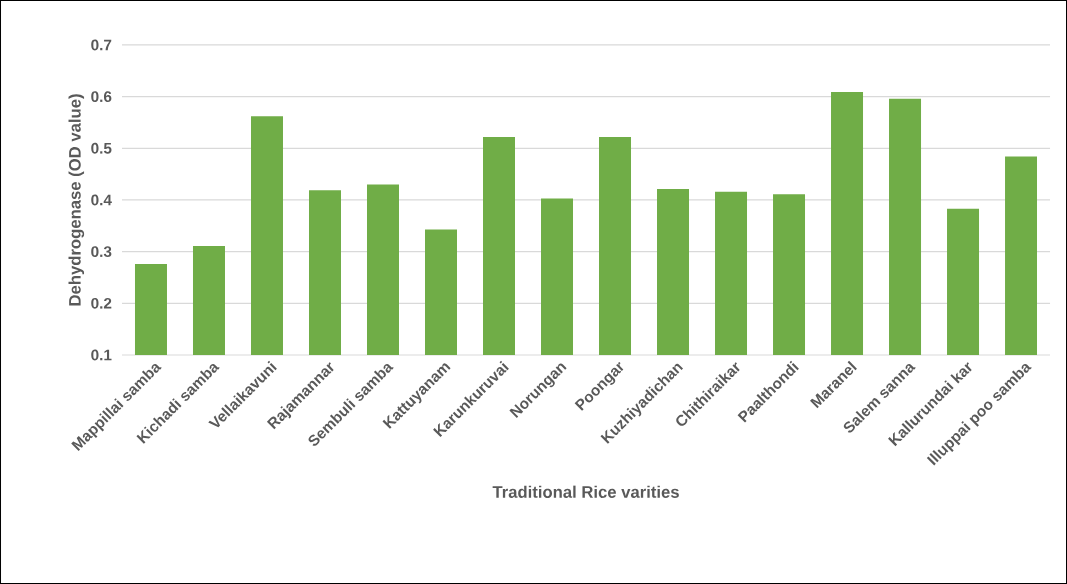 This screenshot has width=1067, height=584. Describe the element at coordinates (585, 491) in the screenshot. I see `x-axis-title: Traditional Rice varities` at that location.